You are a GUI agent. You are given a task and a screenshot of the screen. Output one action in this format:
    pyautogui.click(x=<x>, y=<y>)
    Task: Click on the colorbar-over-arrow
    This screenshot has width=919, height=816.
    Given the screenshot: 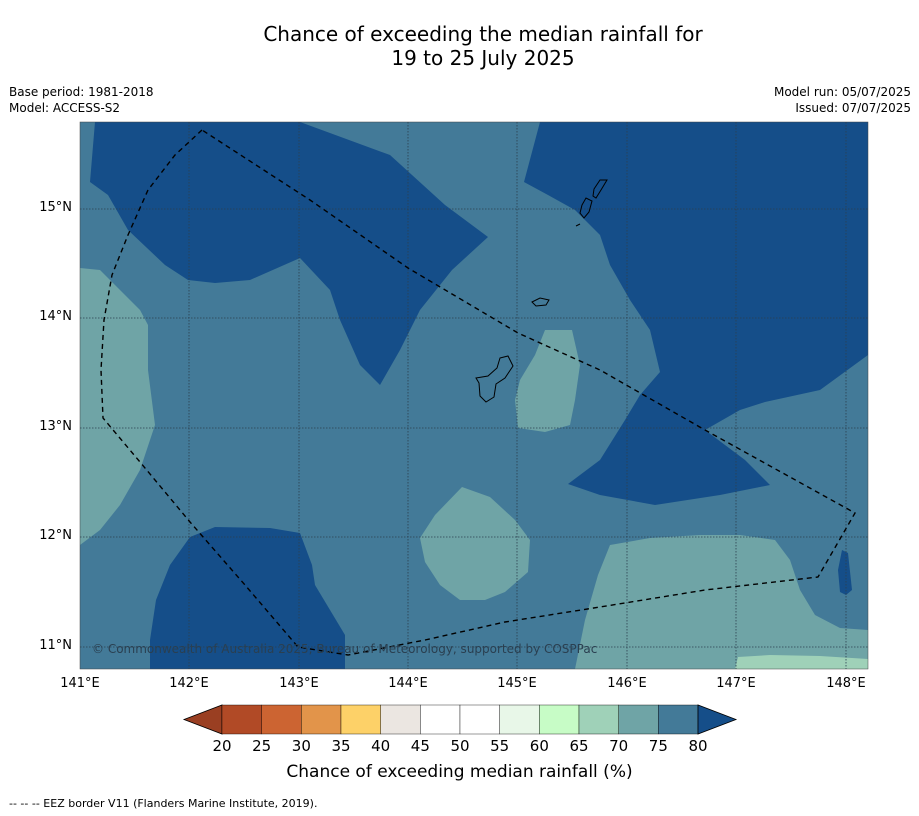 What is the action you would take?
    pyautogui.click(x=717, y=719)
    